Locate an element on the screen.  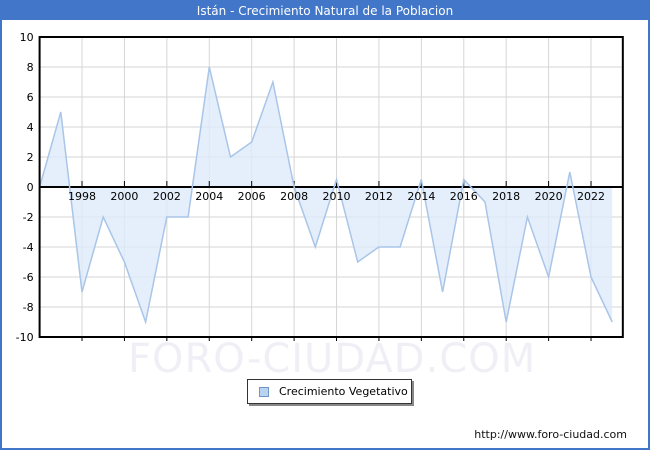
y-tick-label: -8 is located at coordinates (28, 307).